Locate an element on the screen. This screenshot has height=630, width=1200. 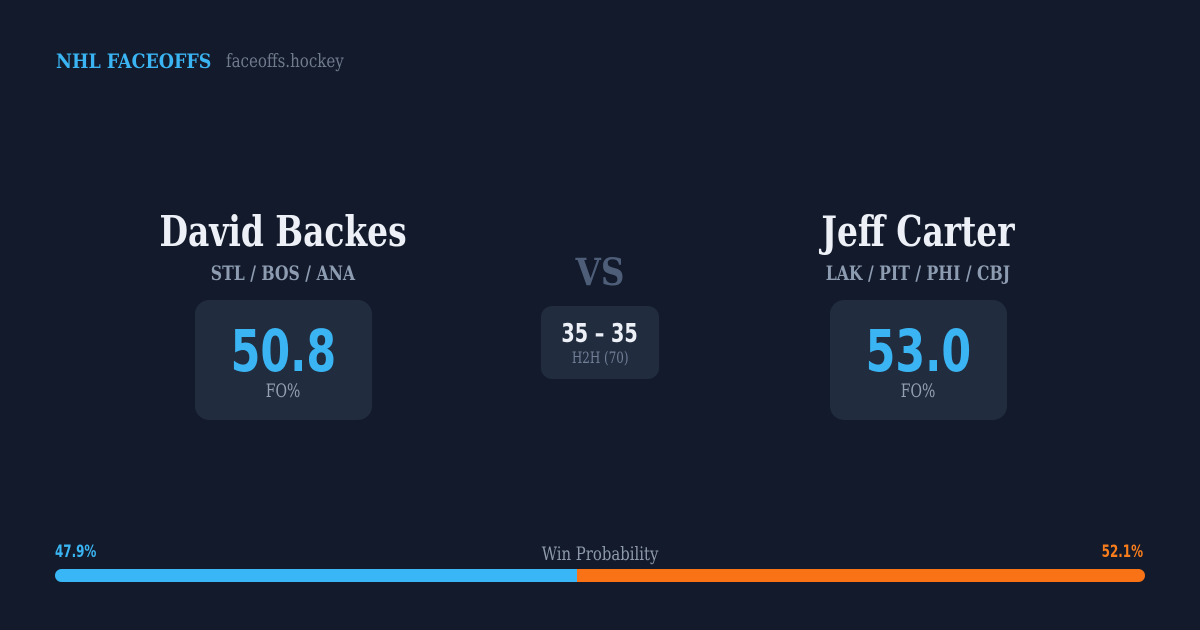
player-left-fo-label: FO% is located at coordinates (283, 391).